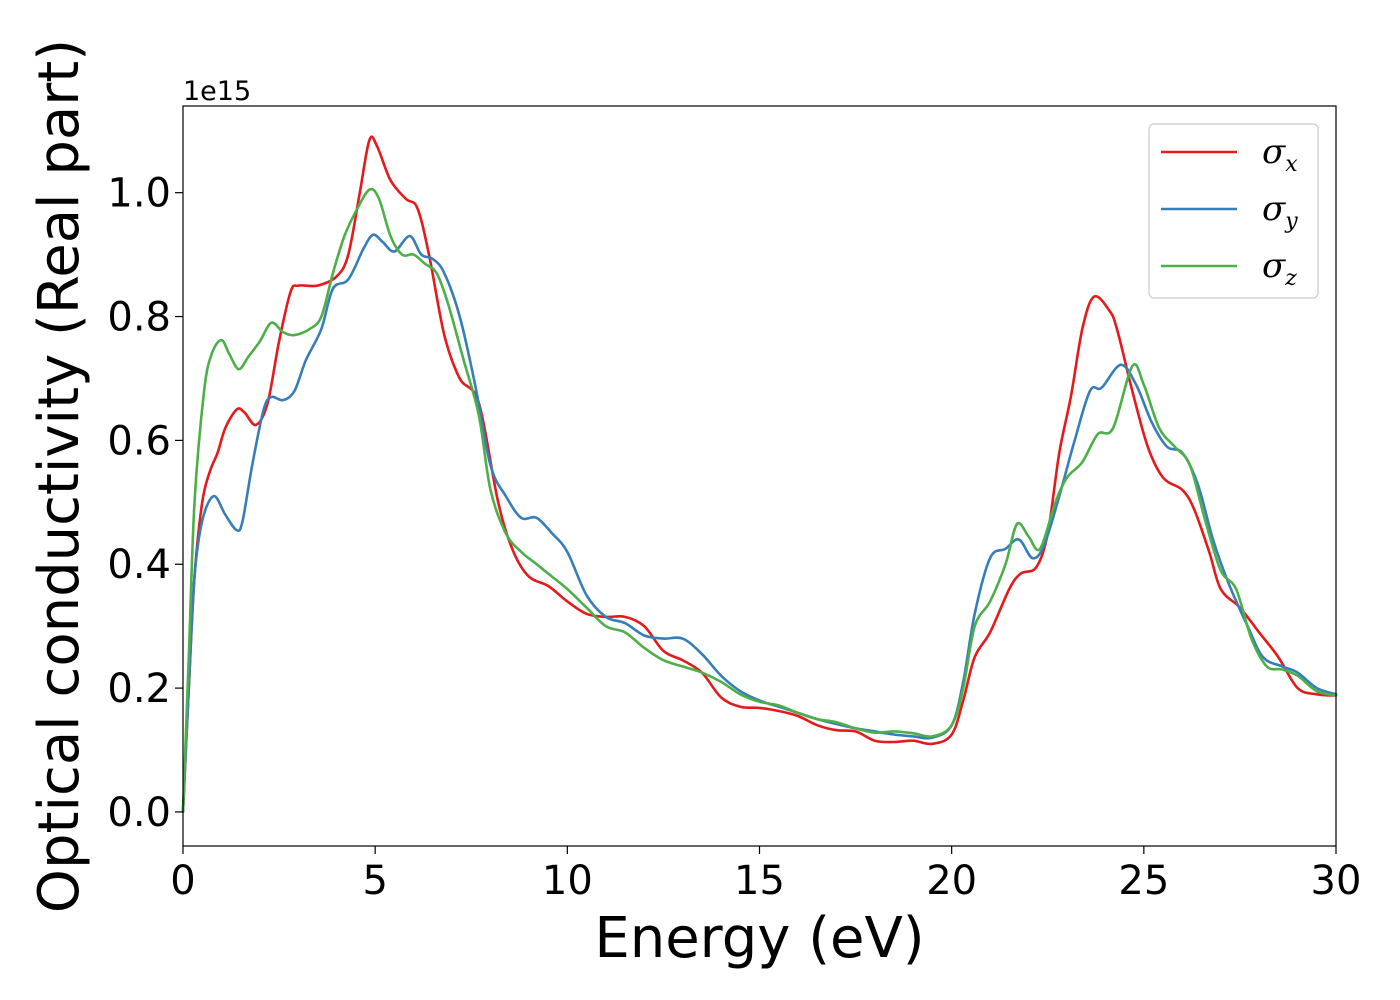 This screenshot has width=1400, height=1000. I want to click on y-tick-label-1.0: 1.0, so click(139, 194).